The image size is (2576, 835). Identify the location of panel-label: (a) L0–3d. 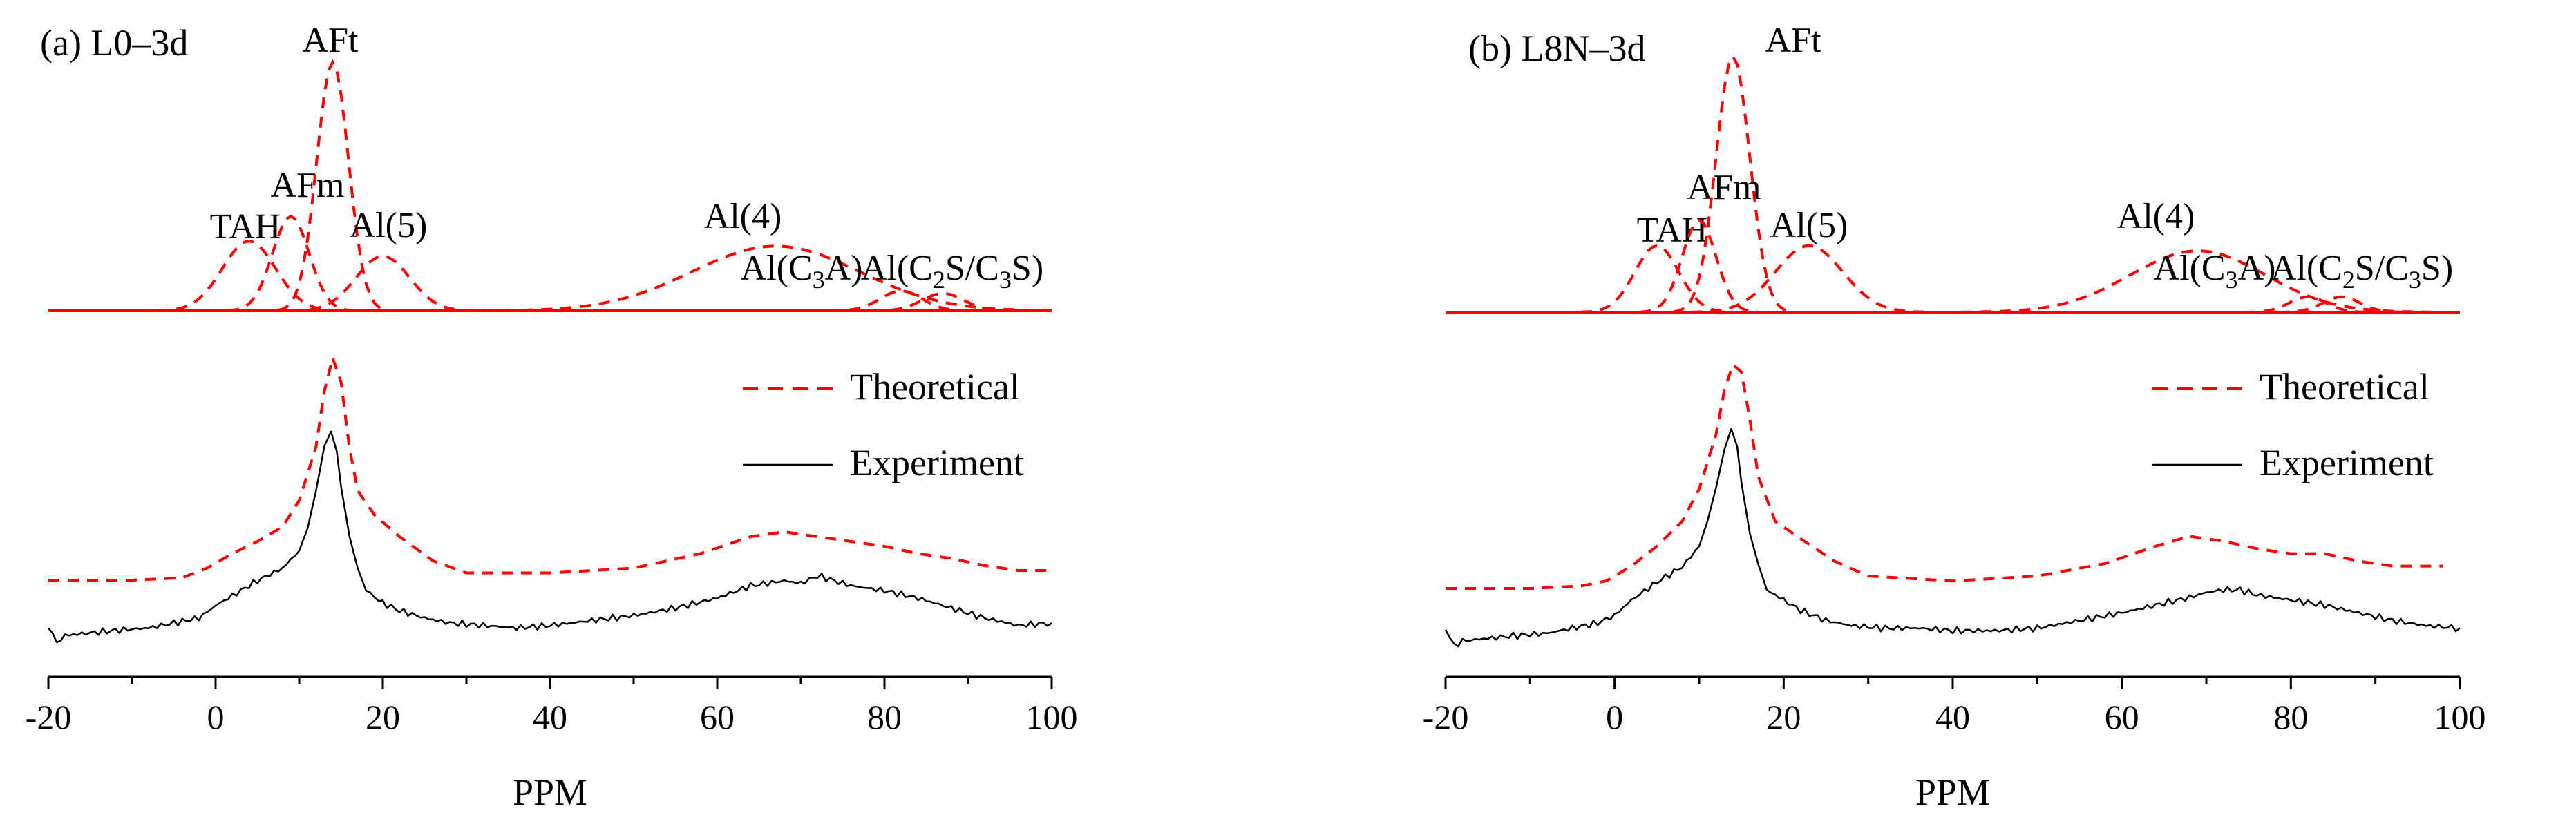
(114, 43).